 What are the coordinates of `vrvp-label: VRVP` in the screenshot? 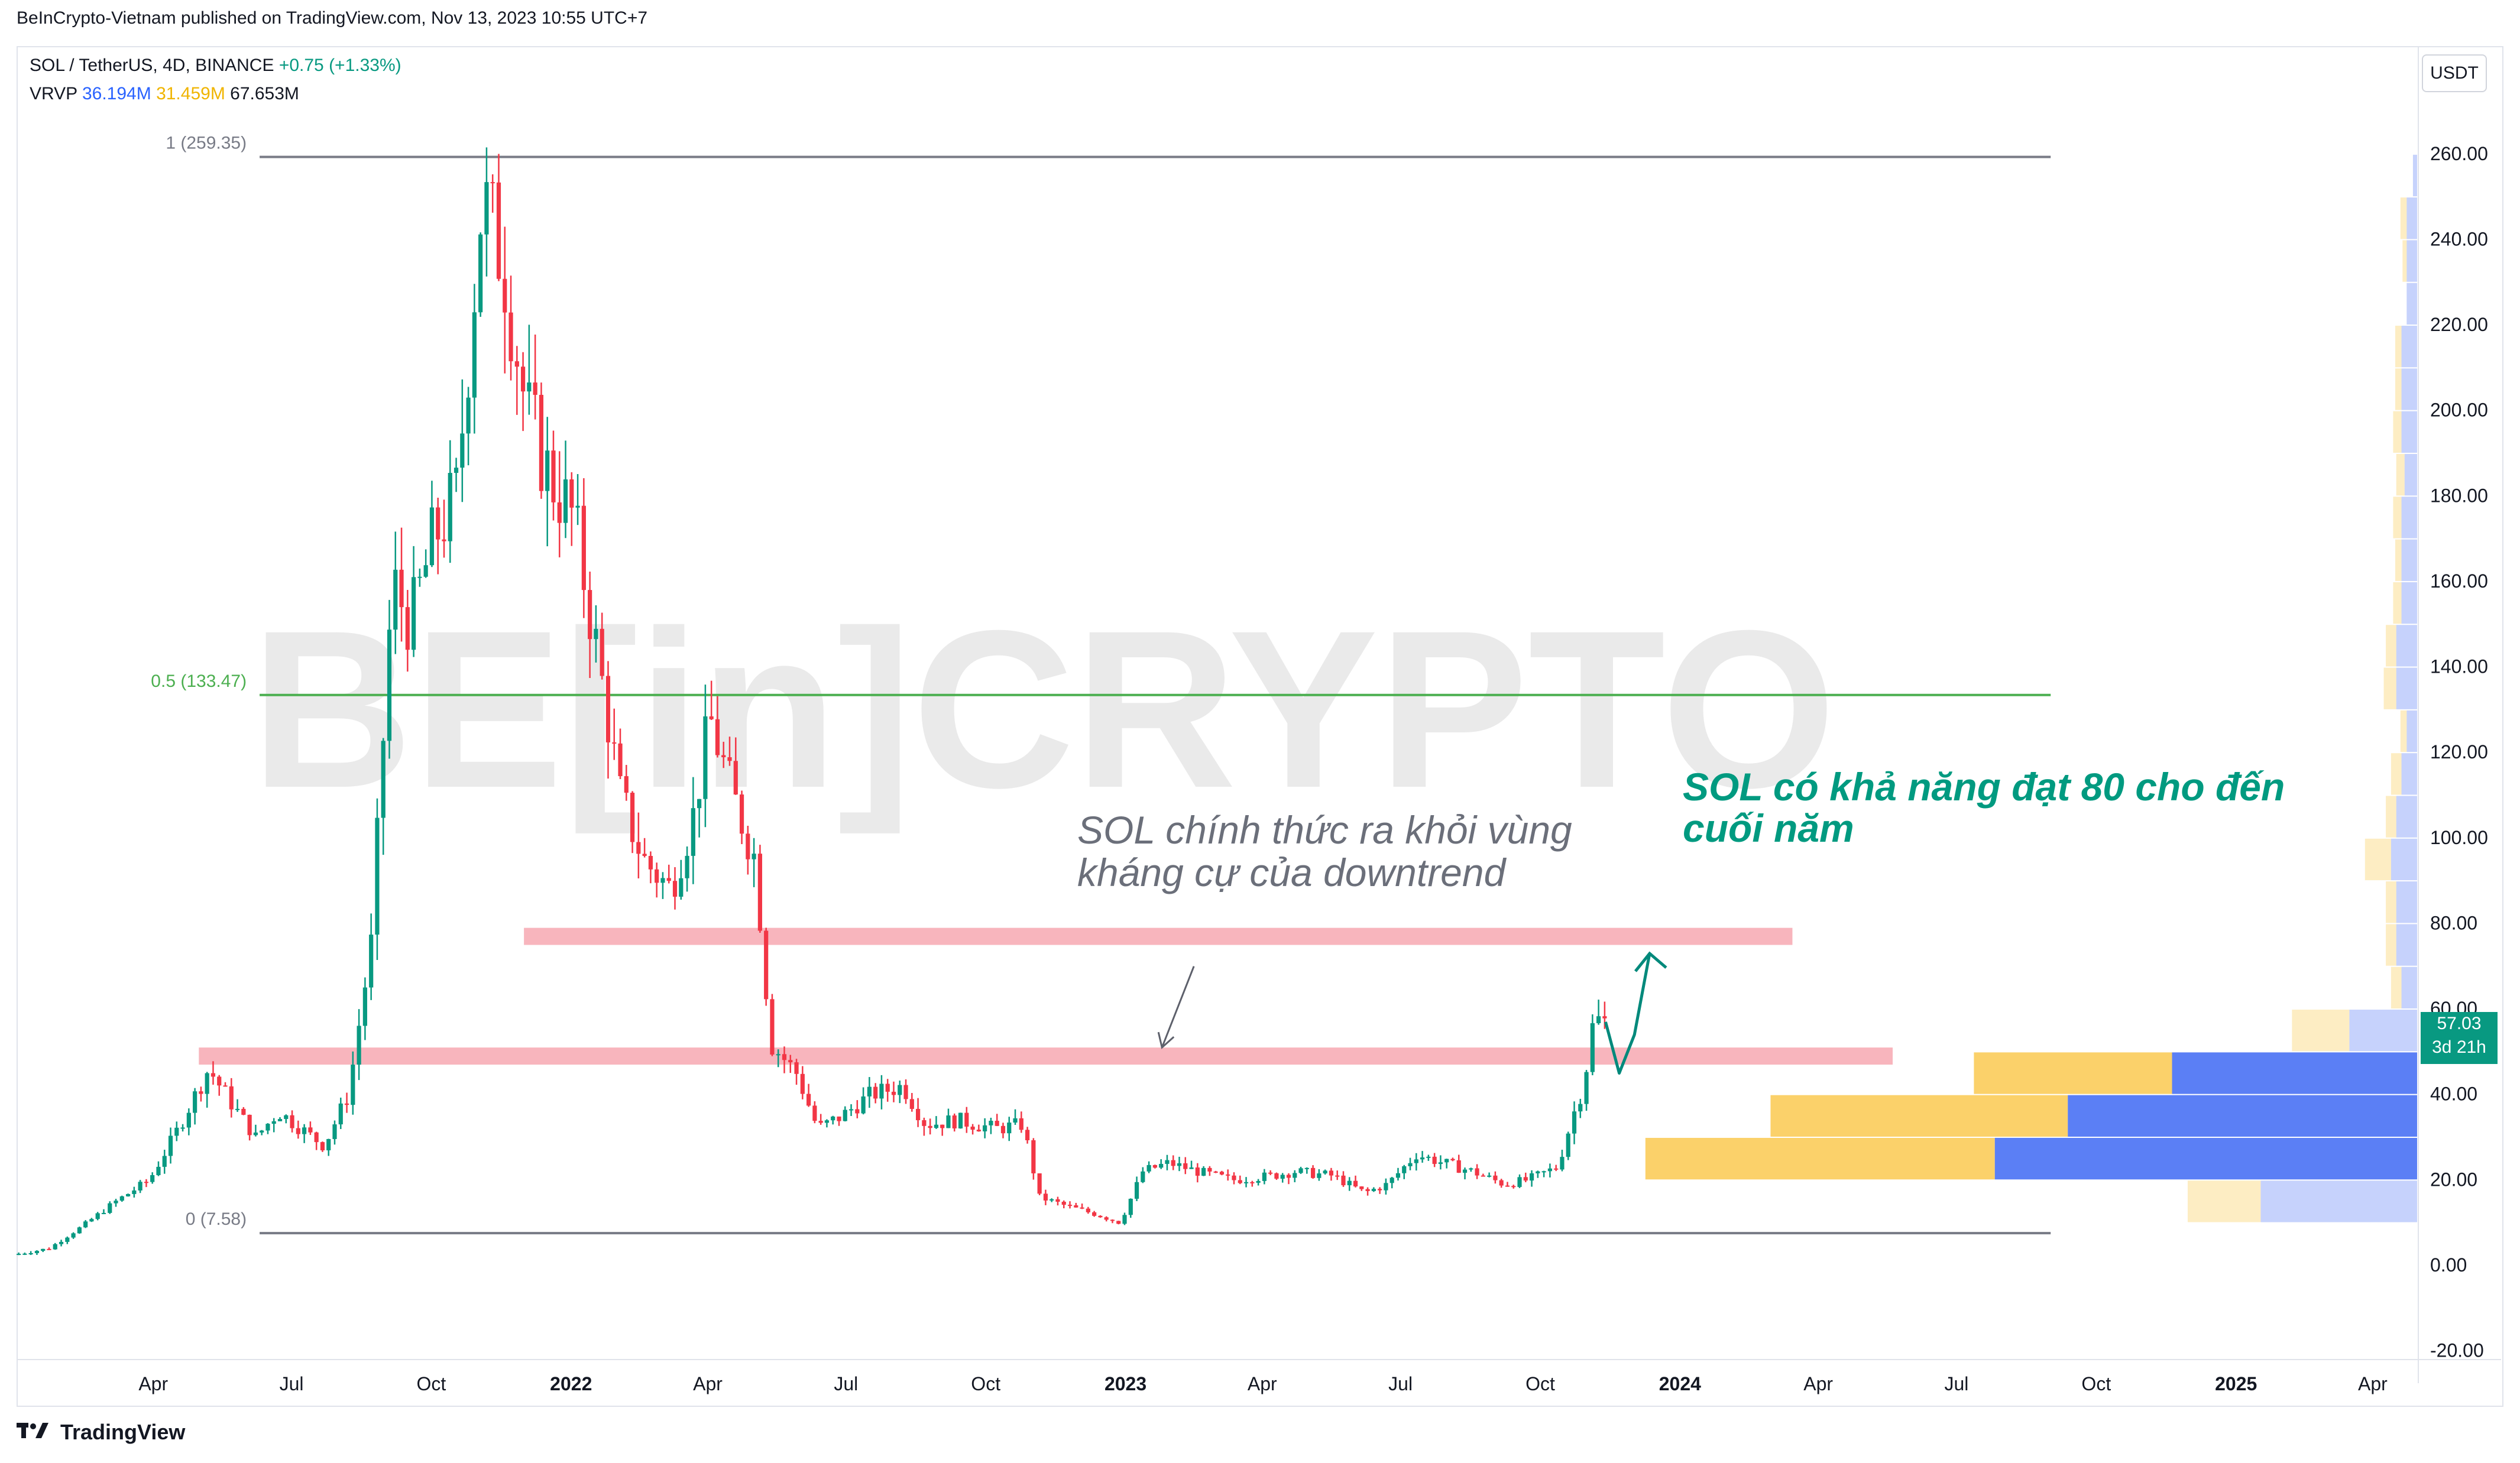 It's located at (53, 93).